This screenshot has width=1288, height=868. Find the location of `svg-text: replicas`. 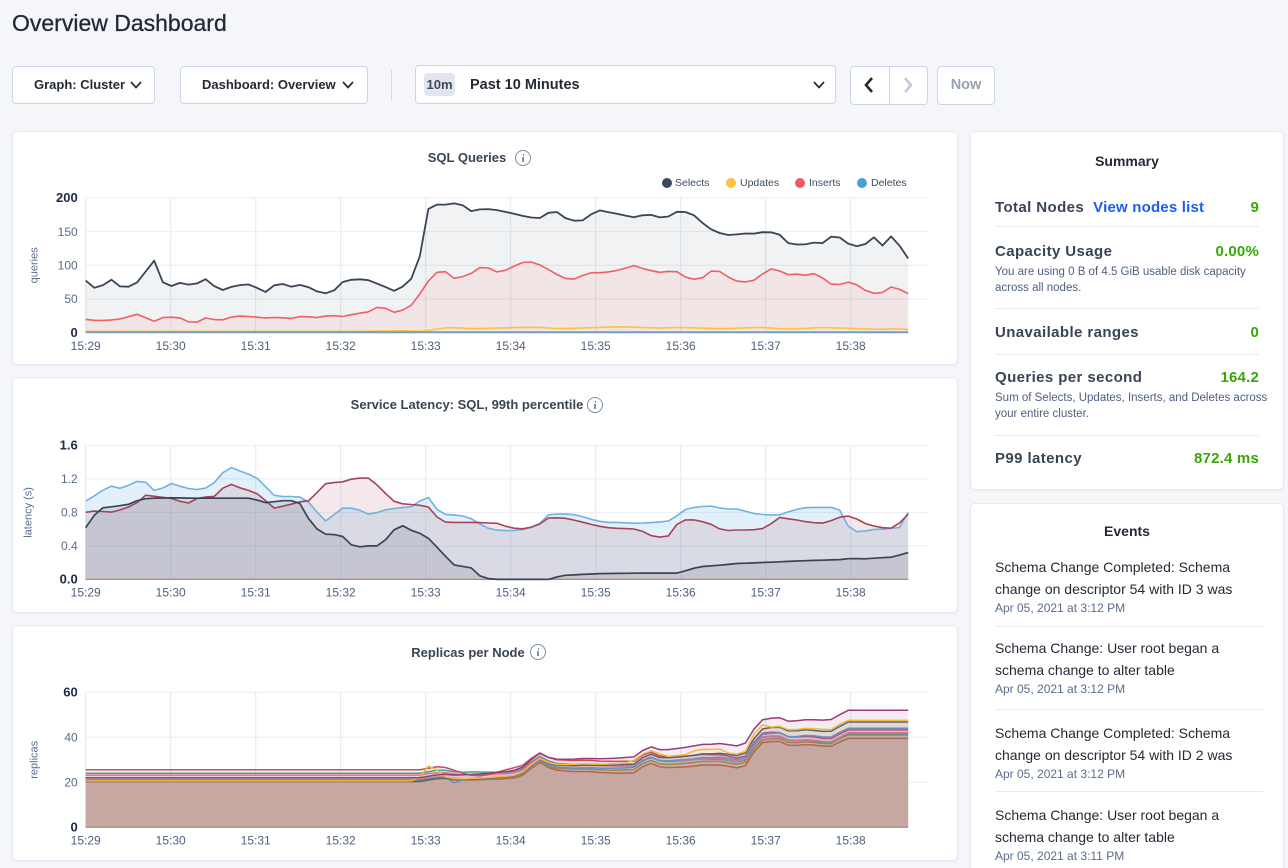

svg-text: replicas is located at coordinates (35, 759).